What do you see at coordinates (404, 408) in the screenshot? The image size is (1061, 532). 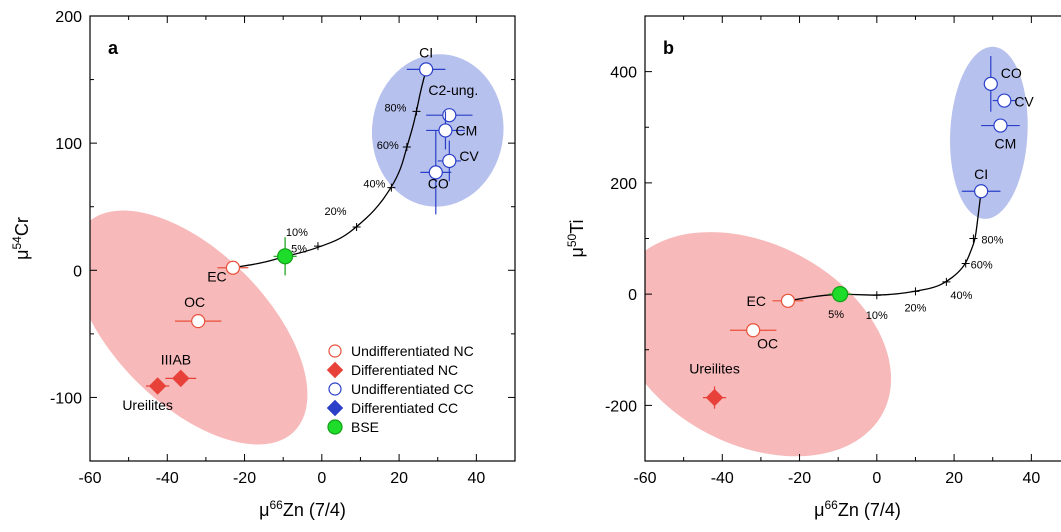 I see `legend-label: Differentiated CC` at bounding box center [404, 408].